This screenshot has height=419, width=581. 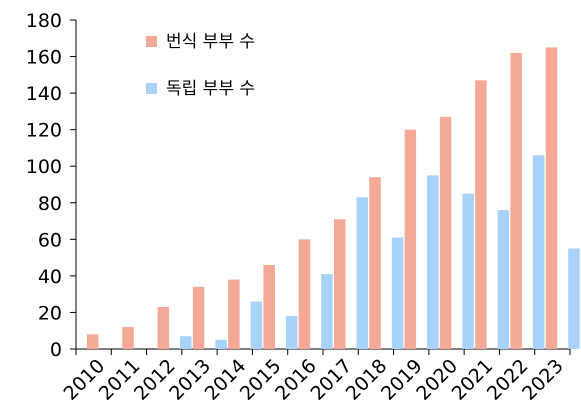 I want to click on y-tick-label: 20, so click(x=50, y=313).